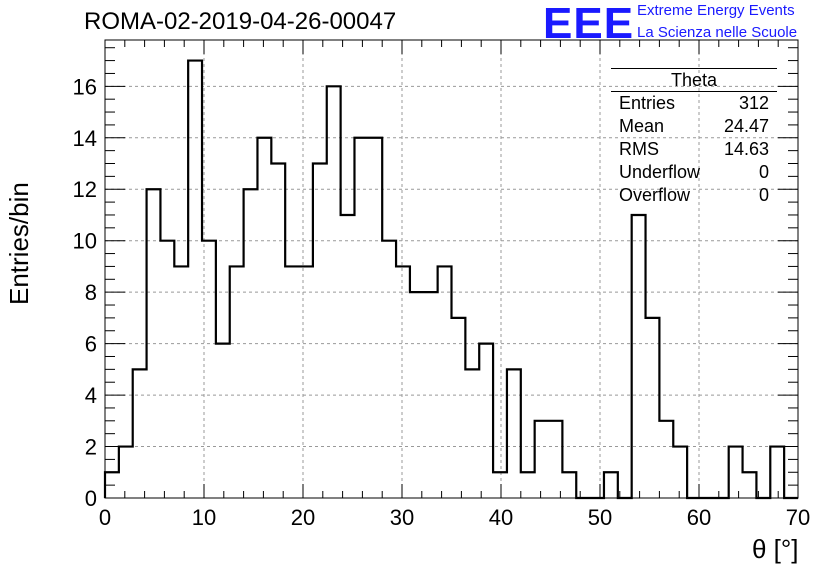 The height and width of the screenshot is (572, 836). I want to click on y-axis-label: Entries/bin, so click(19, 243).